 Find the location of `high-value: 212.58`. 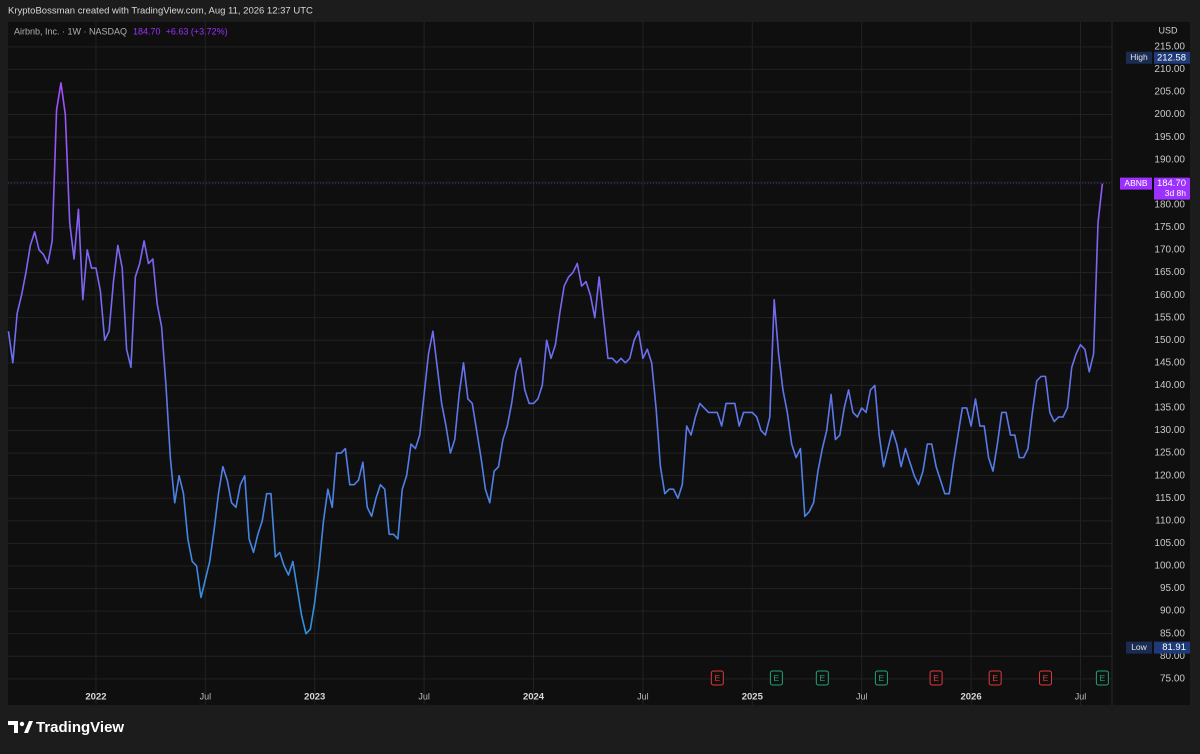

high-value: 212.58 is located at coordinates (1171, 57).